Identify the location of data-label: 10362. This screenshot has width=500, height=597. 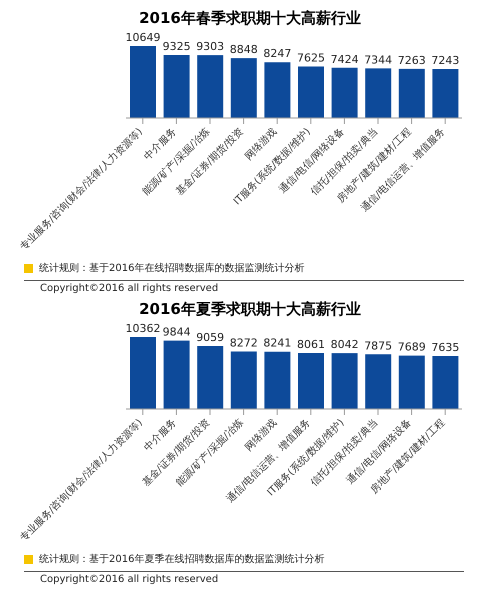
(143, 328).